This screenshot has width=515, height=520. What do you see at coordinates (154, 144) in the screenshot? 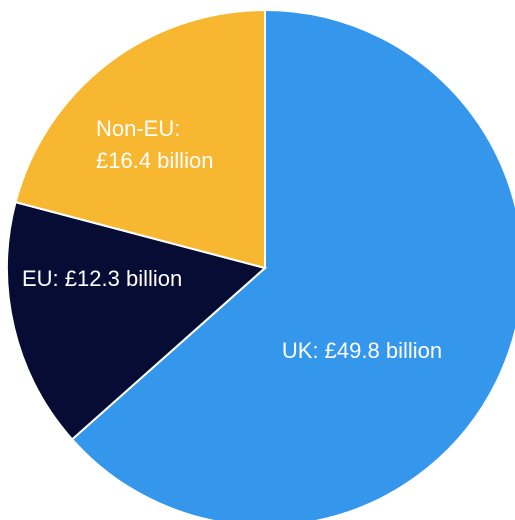
I see `slice-label-non-eu: Non-EU: £16.4 billion` at bounding box center [154, 144].